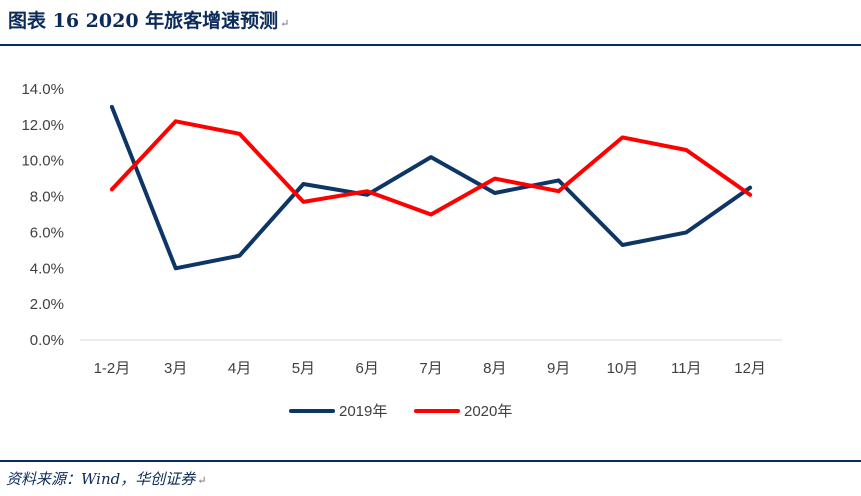 The image size is (861, 496). Describe the element at coordinates (430, 461) in the screenshot. I see `bottom-rule` at that location.